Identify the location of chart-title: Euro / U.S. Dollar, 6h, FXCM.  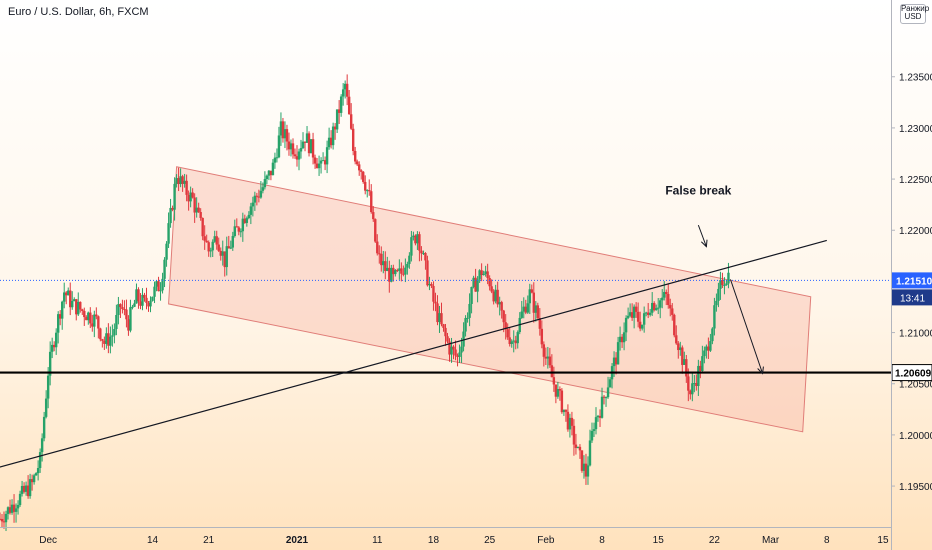
(78, 12).